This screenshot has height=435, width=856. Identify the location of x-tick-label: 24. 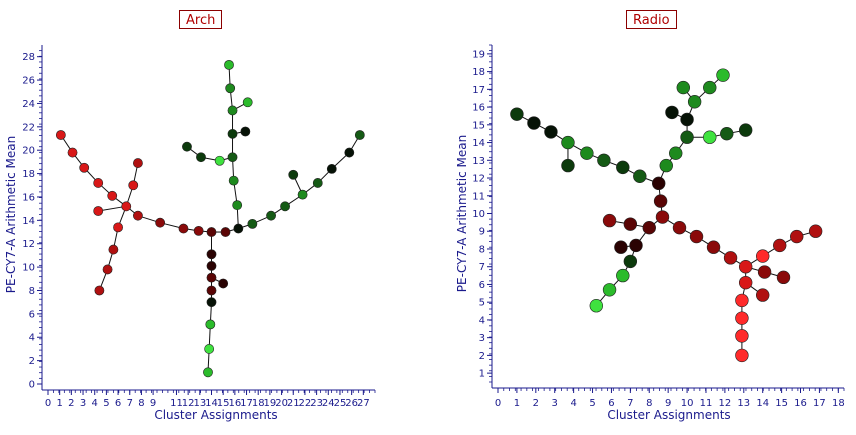
(328, 403).